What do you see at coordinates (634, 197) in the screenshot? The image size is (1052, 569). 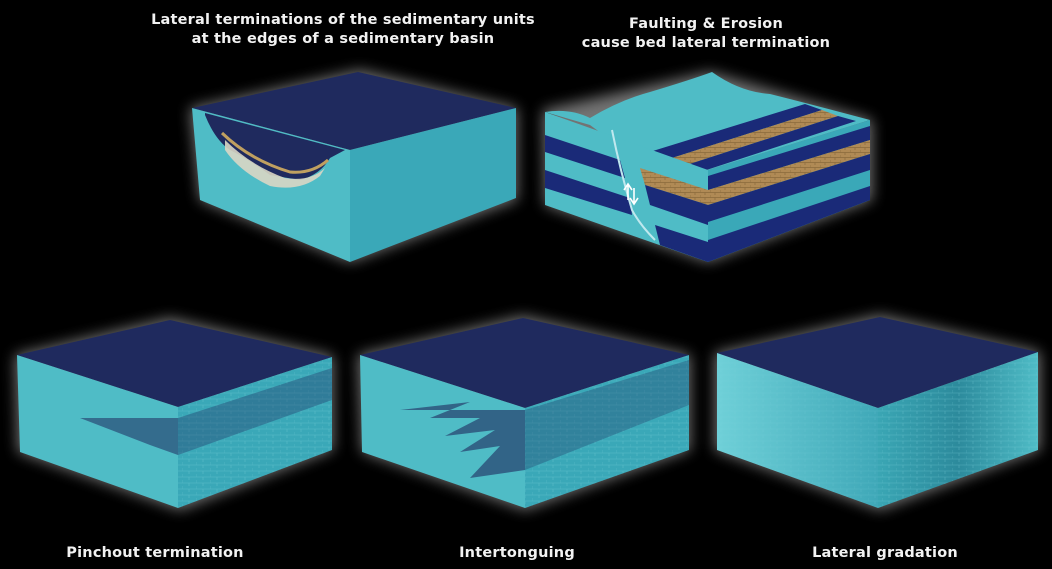 I see `fault-arrow-down-icon` at bounding box center [634, 197].